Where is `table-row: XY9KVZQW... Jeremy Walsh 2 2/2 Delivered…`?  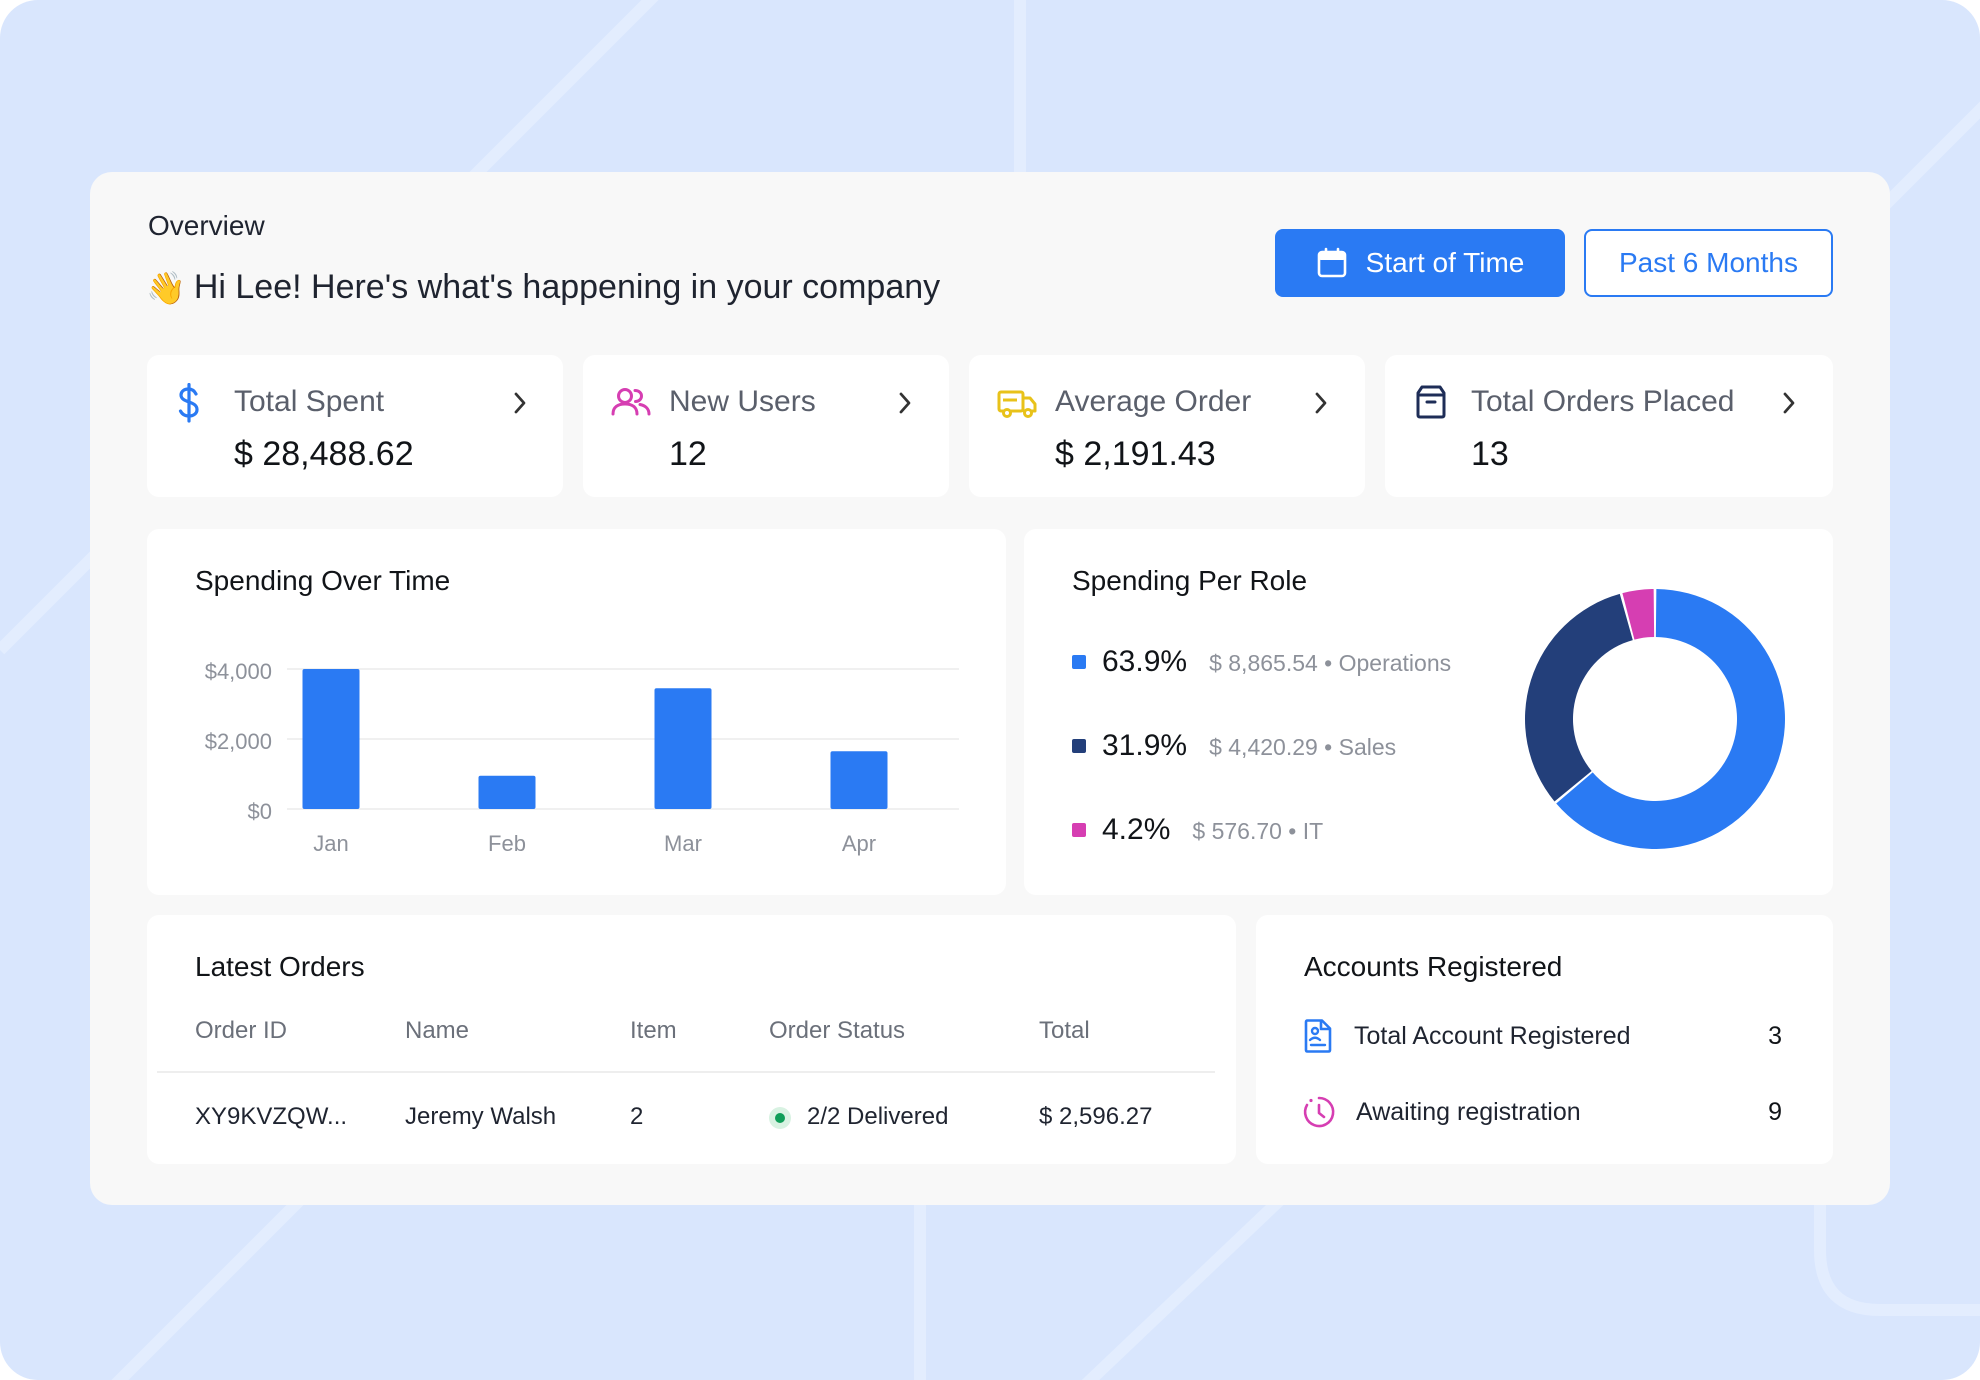 table-row: XY9KVZQW... Jeremy Walsh 2 2/2 Delivered… is located at coordinates (691, 1115).